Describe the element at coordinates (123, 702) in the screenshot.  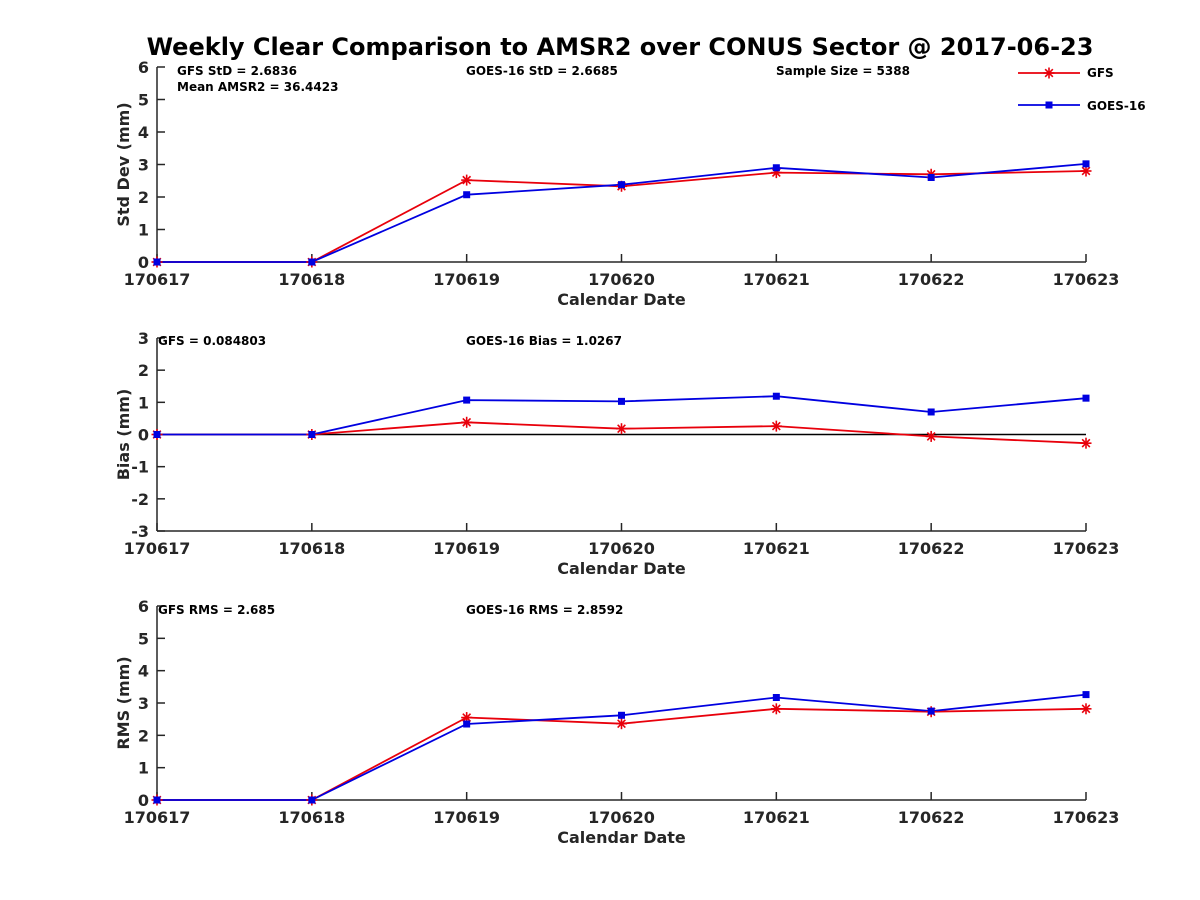
I see `y-axis-label: RMS (mm)` at that location.